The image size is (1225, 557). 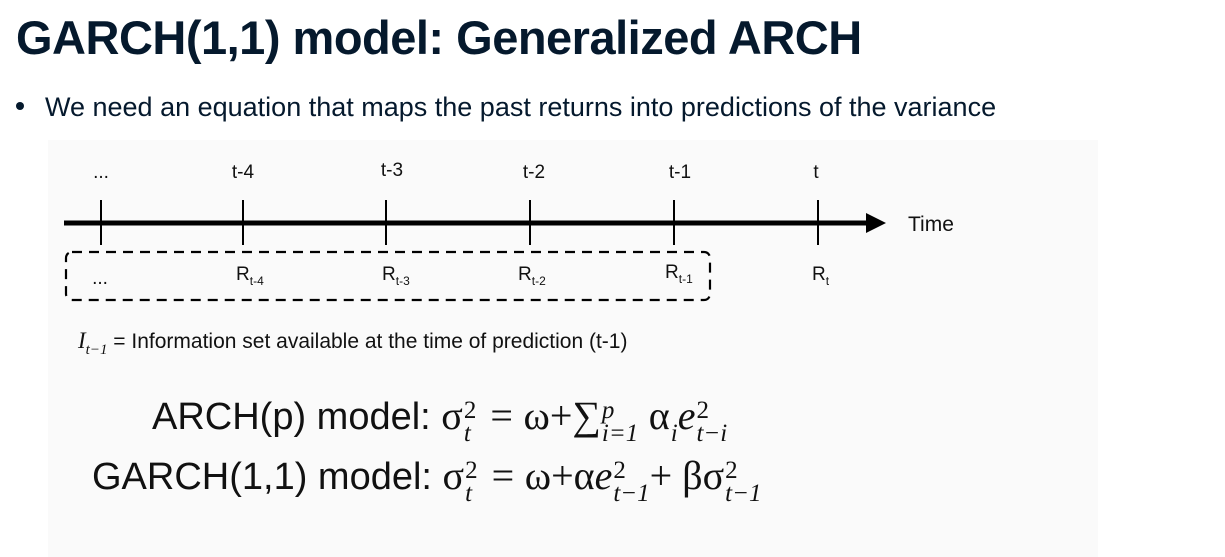 What do you see at coordinates (501, 415) in the screenshot?
I see `arch-equals: =` at bounding box center [501, 415].